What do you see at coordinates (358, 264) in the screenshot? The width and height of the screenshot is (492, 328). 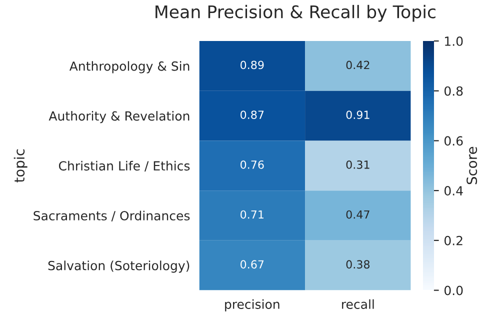 I see `data-label: 0.38` at bounding box center [358, 264].